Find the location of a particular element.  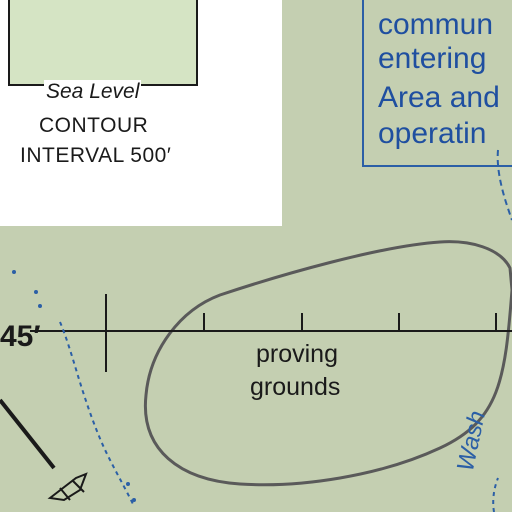

notice-line-3: Area and is located at coordinates (439, 97).